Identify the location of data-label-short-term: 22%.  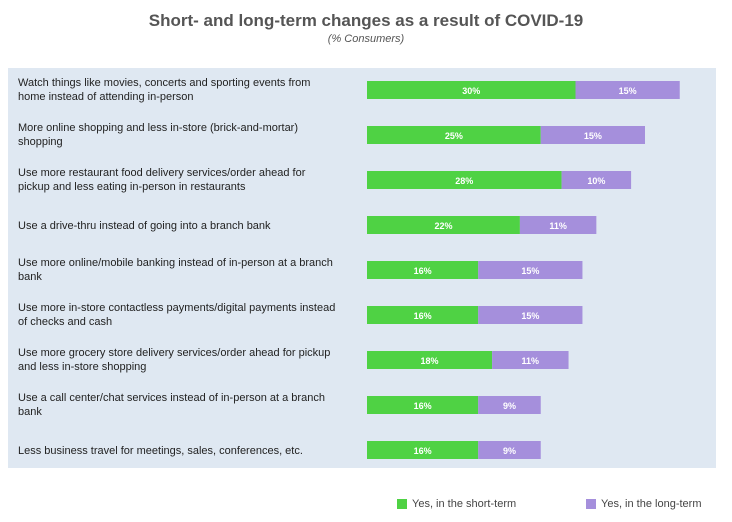
(443, 226).